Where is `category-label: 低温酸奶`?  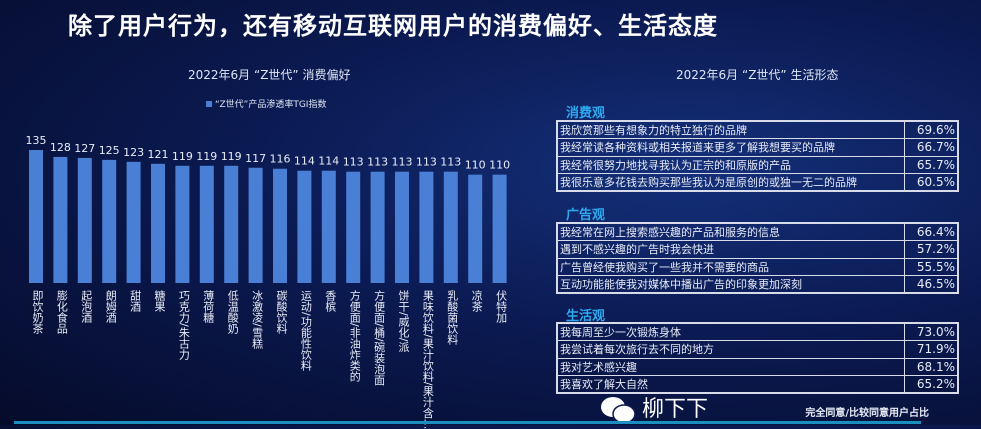 category-label: 低温酸奶 is located at coordinates (233, 312).